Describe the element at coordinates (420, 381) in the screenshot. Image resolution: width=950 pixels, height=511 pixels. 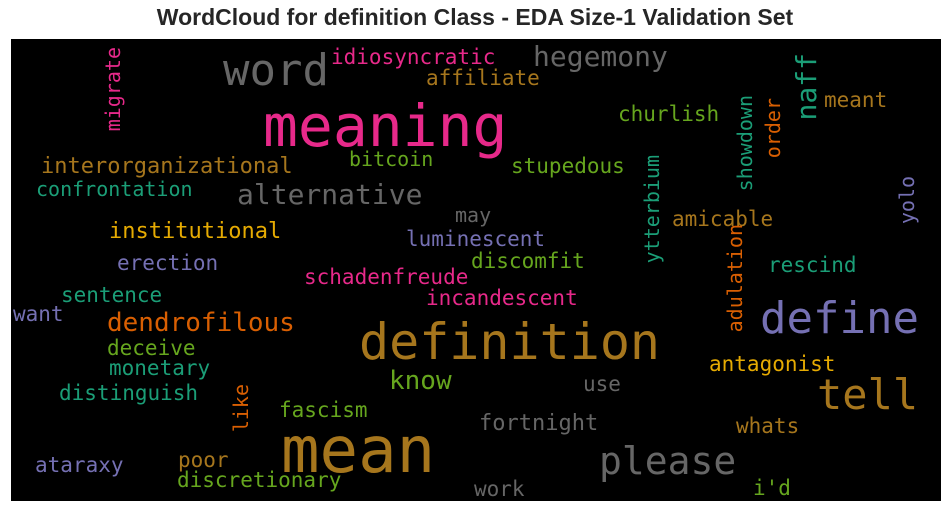
I see `word-know: know` at that location.